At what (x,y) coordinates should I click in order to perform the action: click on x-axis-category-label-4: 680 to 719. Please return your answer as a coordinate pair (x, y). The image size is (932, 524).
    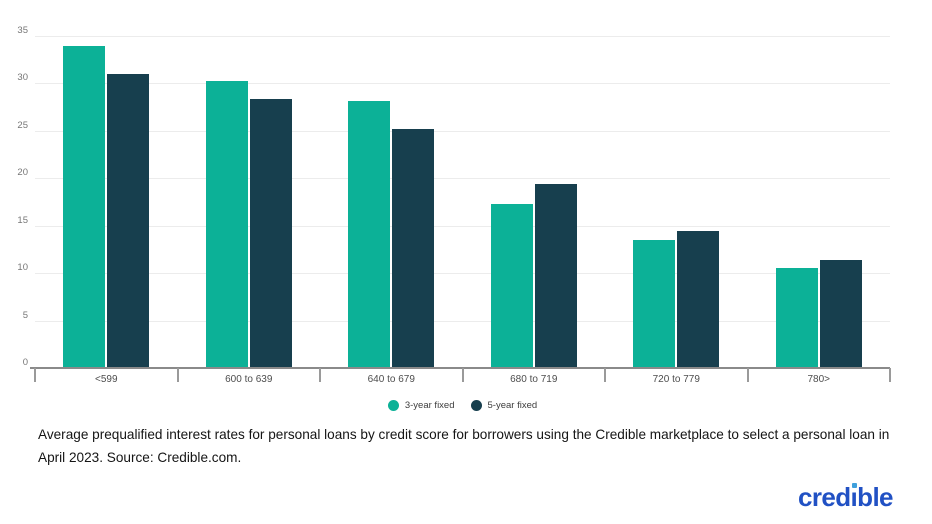
    Looking at the image, I should click on (534, 379).